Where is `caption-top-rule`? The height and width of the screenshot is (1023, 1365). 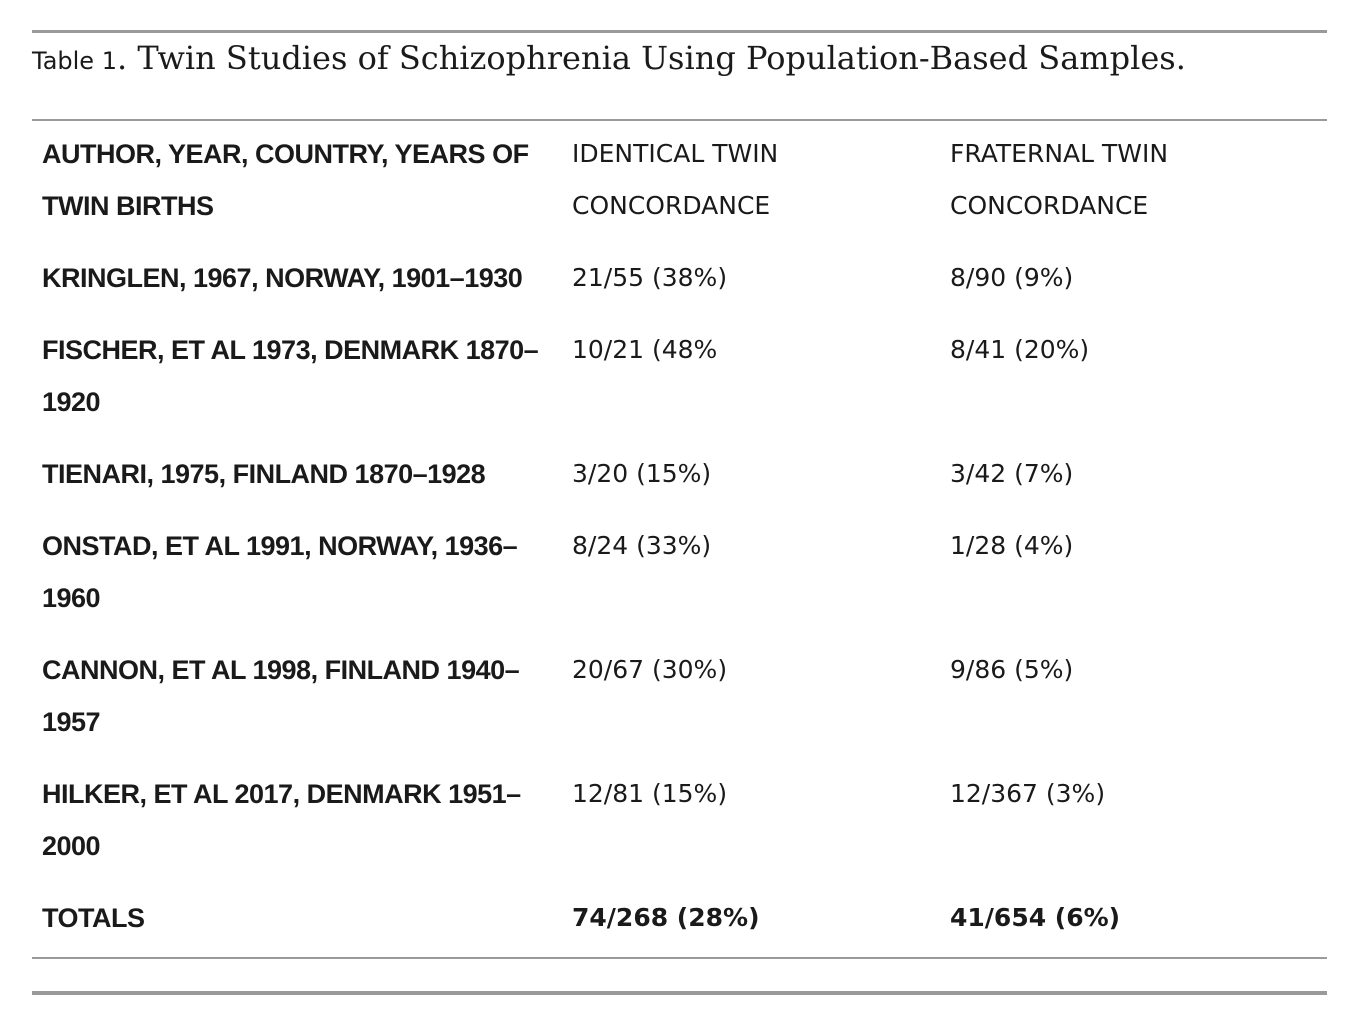
caption-top-rule is located at coordinates (679, 31).